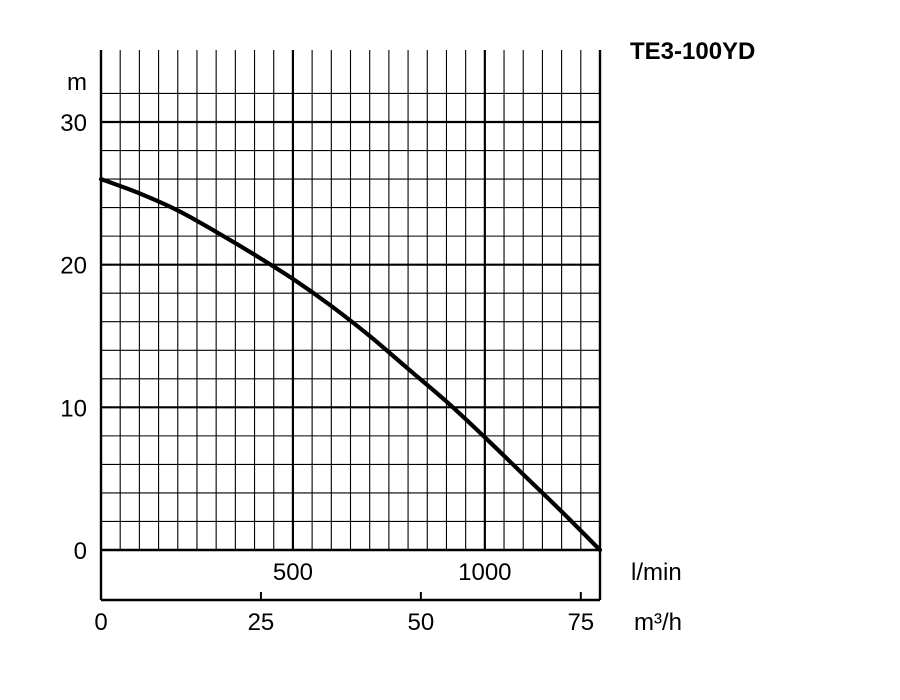  I want to click on y-tick-label: 30, so click(73, 123).